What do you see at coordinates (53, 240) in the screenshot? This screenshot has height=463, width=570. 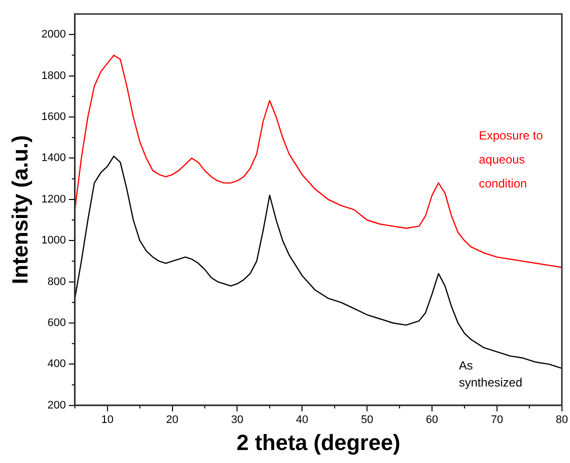 I see `y-tick-label: 1000` at bounding box center [53, 240].